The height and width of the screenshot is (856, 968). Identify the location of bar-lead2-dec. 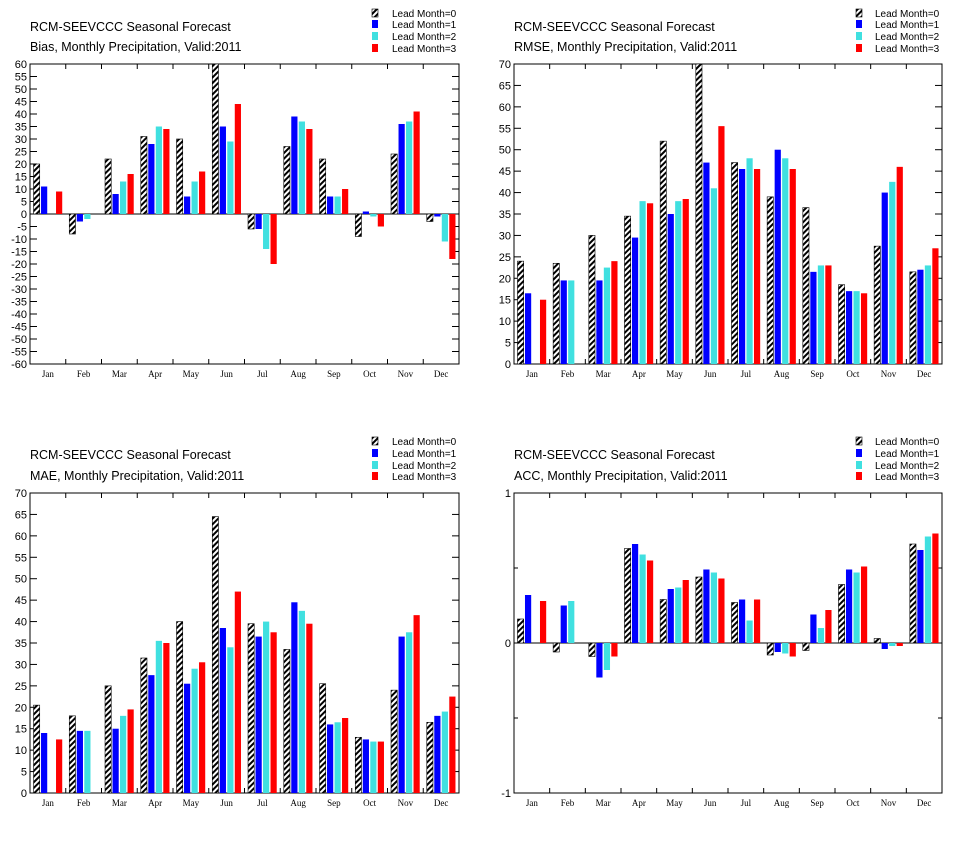
(928, 589).